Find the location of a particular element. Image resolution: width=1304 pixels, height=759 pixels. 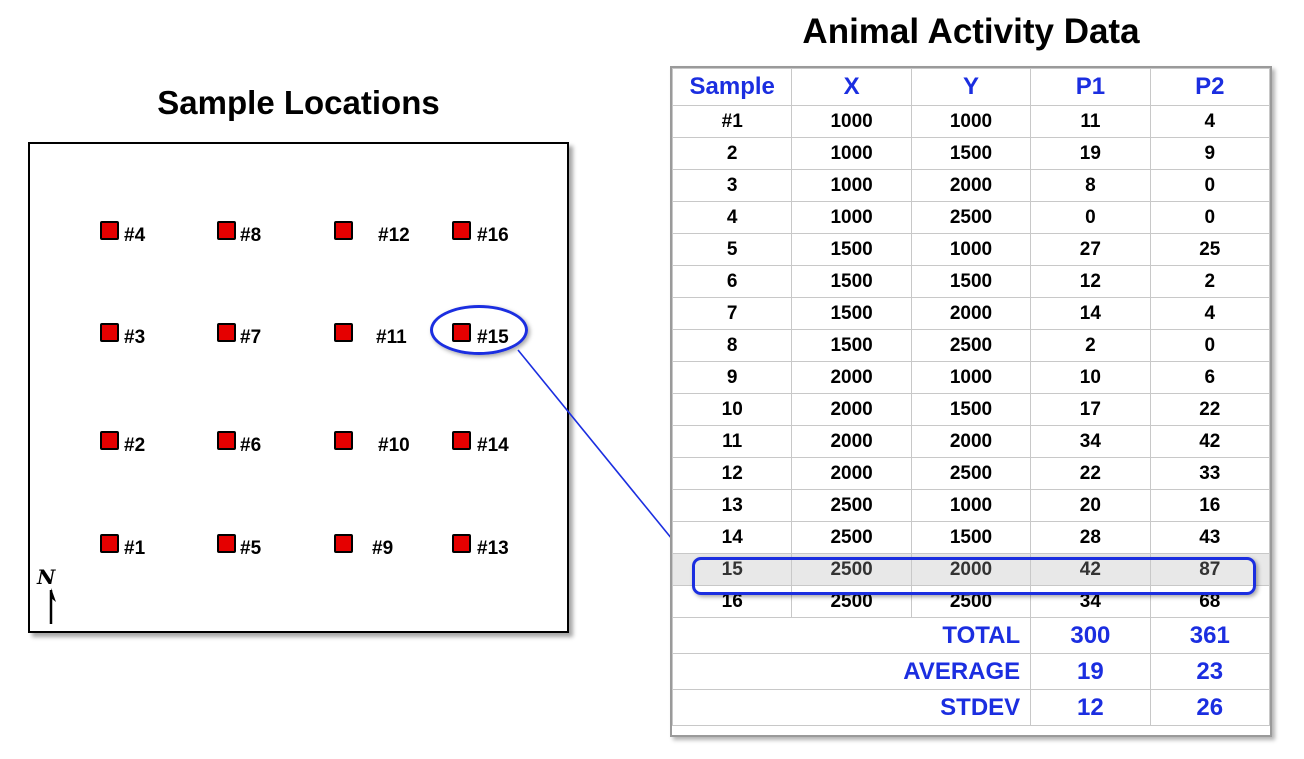

column-header: Y is located at coordinates (971, 87).